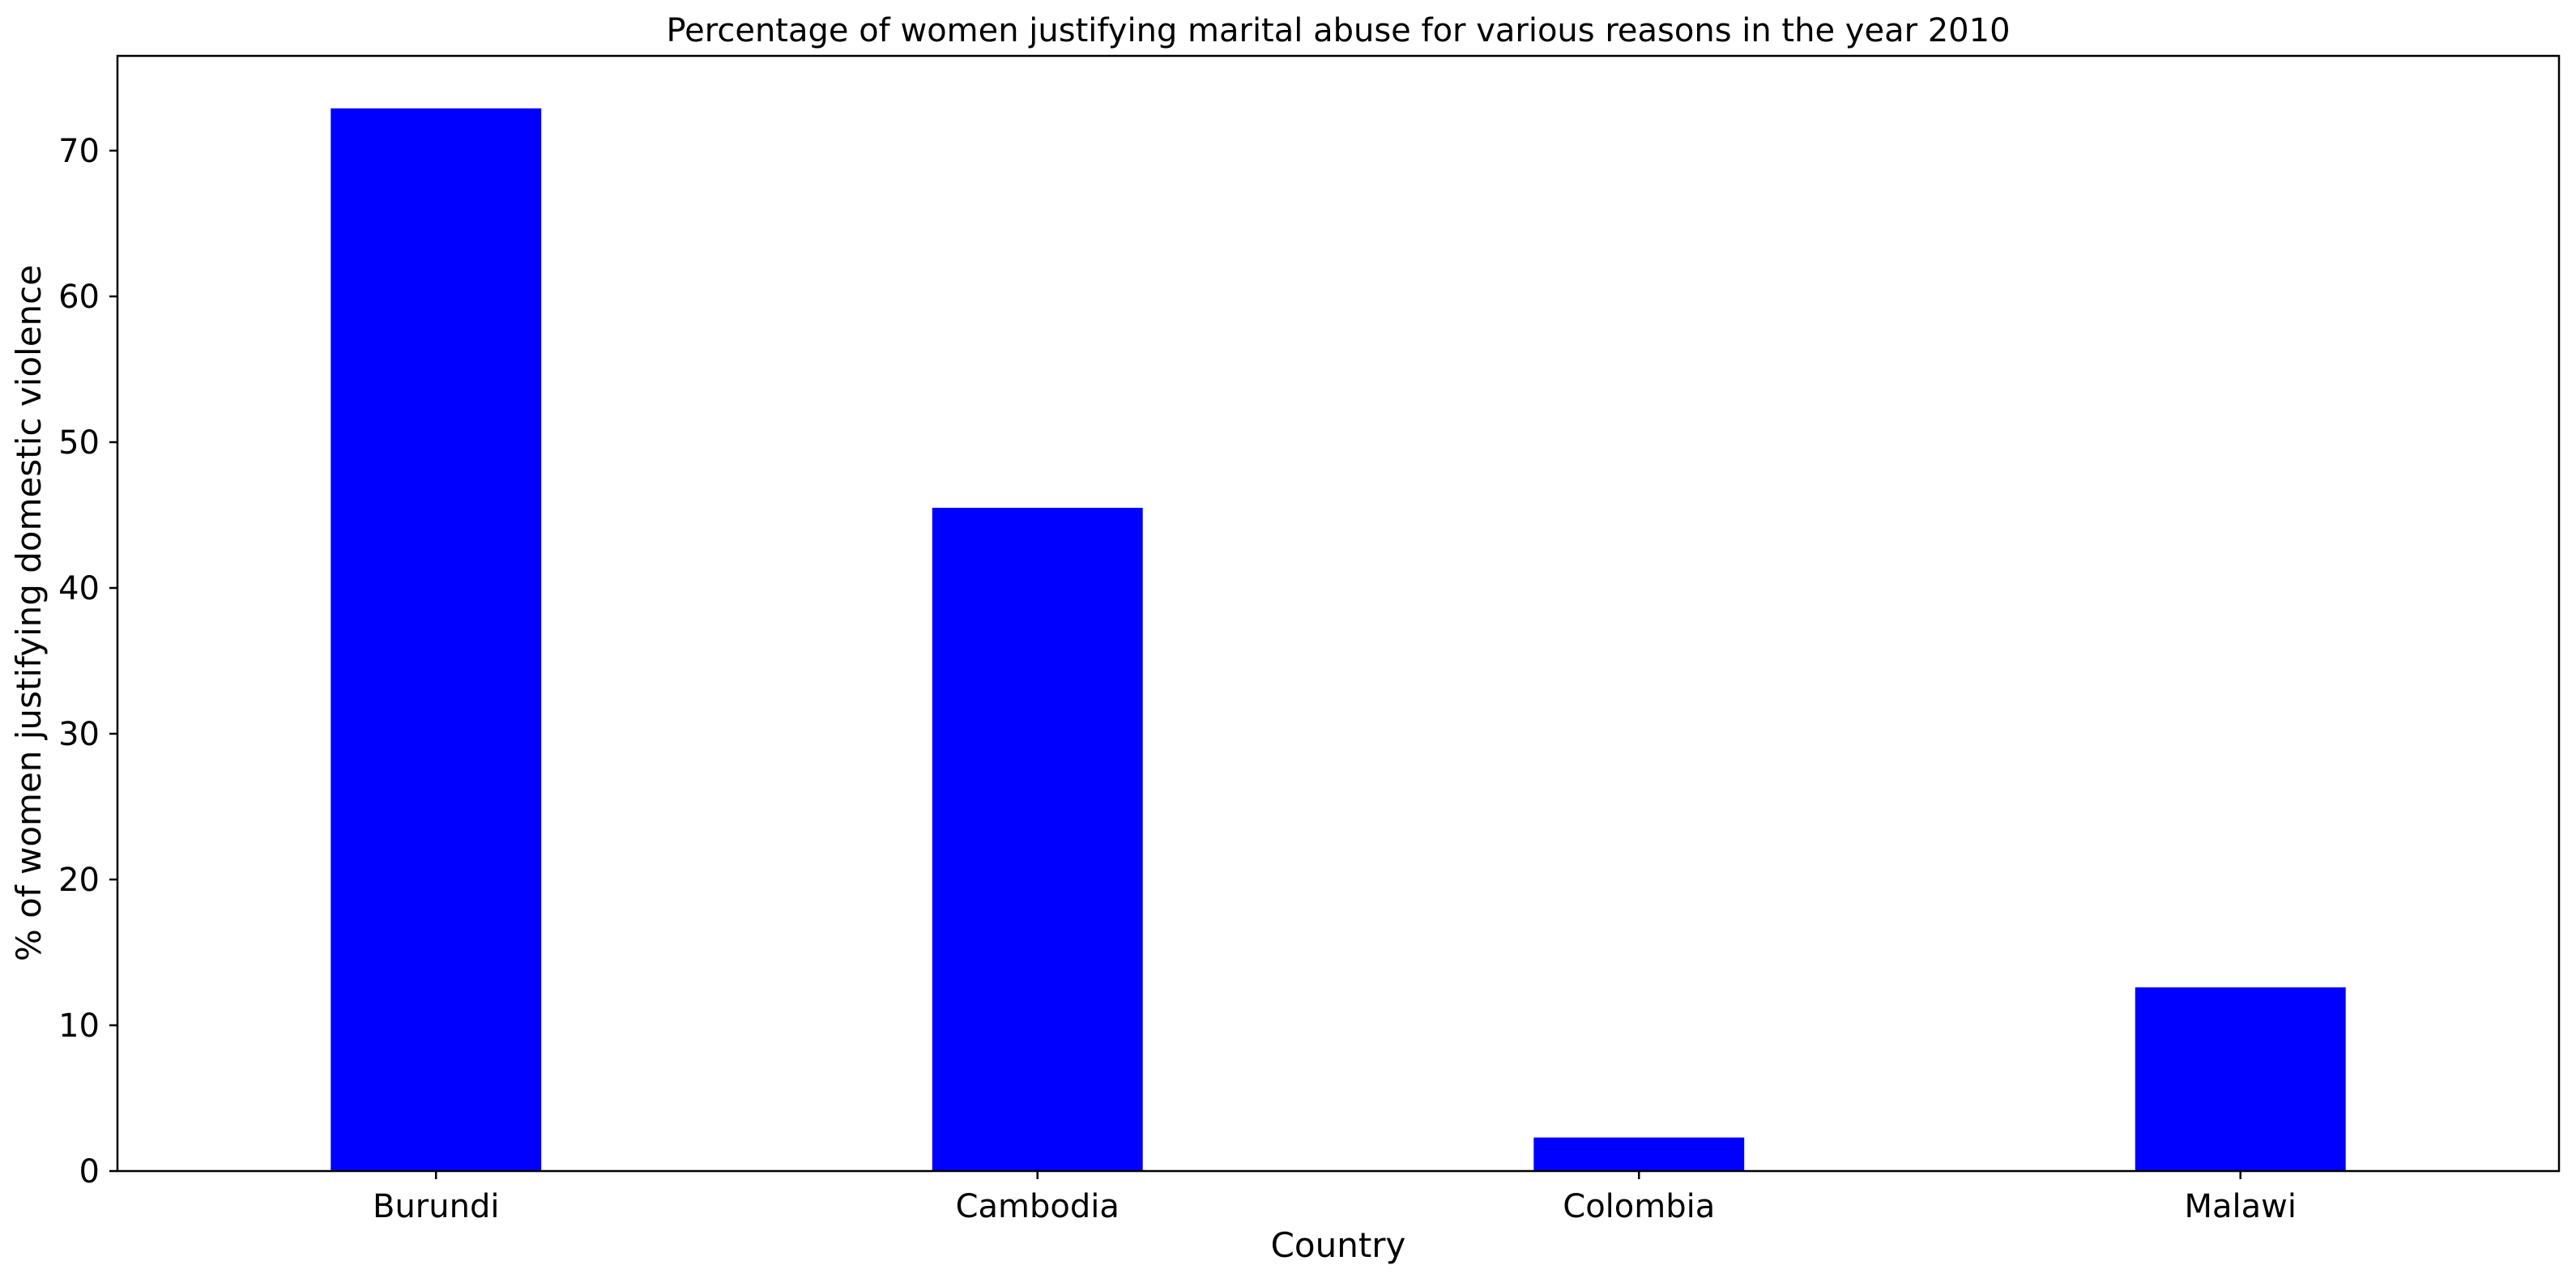 The image size is (2576, 1282). I want to click on y-axis-label: % of women justifying domestic violence, so click(29, 613).